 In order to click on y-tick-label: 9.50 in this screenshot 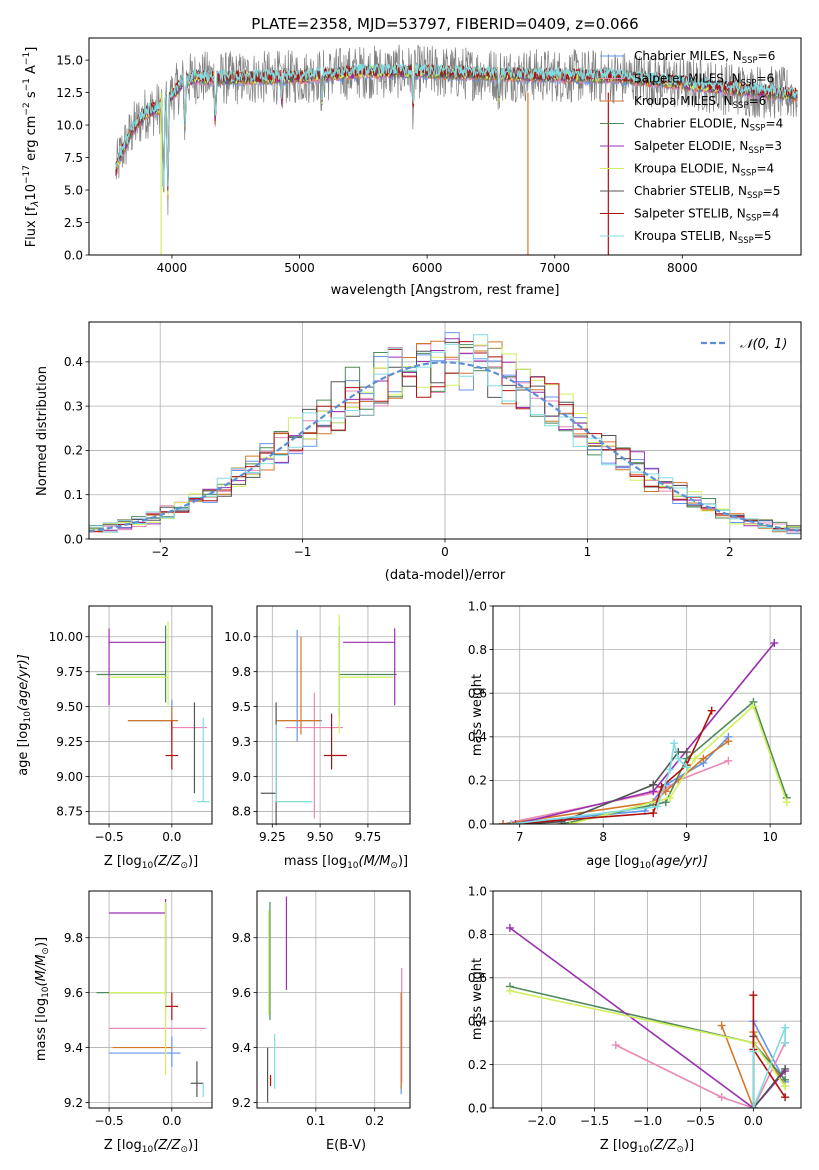, I will do `click(69, 707)`.